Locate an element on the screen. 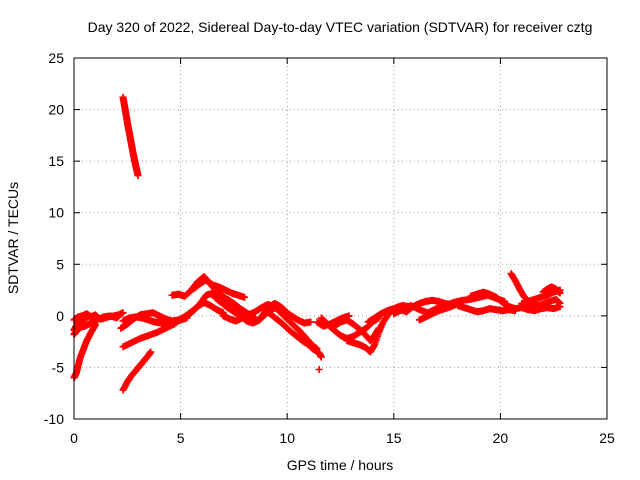 Image resolution: width=640 pixels, height=480 pixels. x-tick-label: 10 is located at coordinates (287, 438).